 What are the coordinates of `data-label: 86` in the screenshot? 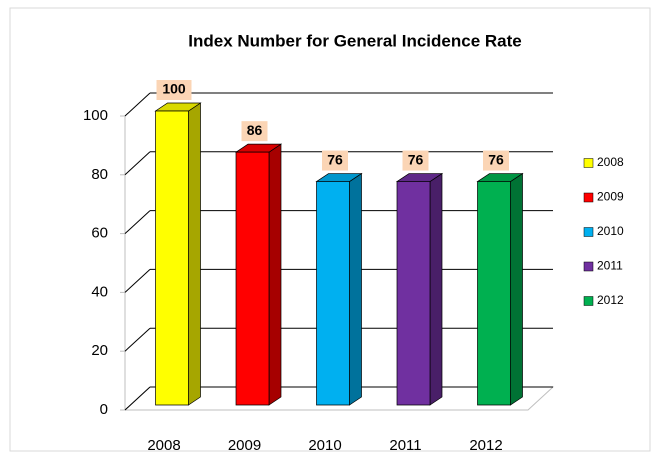 It's located at (255, 130).